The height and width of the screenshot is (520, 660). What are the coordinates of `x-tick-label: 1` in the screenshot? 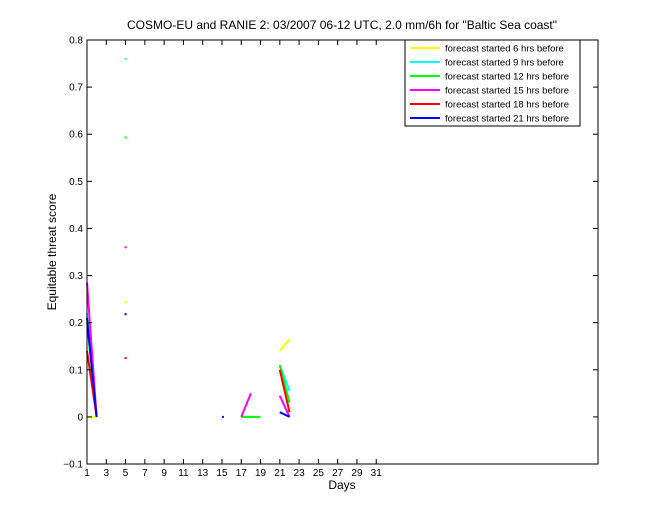 It's located at (87, 473).